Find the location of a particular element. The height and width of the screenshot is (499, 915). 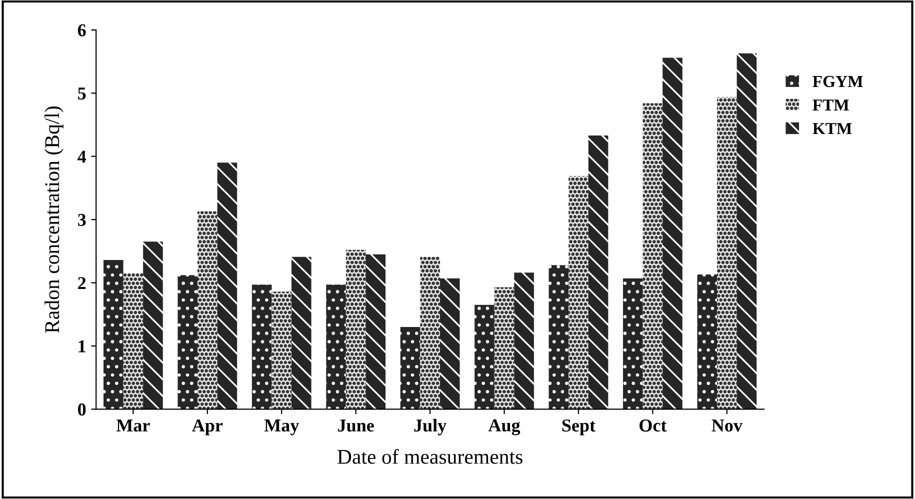

y-tick-label: 4 is located at coordinates (82, 156).